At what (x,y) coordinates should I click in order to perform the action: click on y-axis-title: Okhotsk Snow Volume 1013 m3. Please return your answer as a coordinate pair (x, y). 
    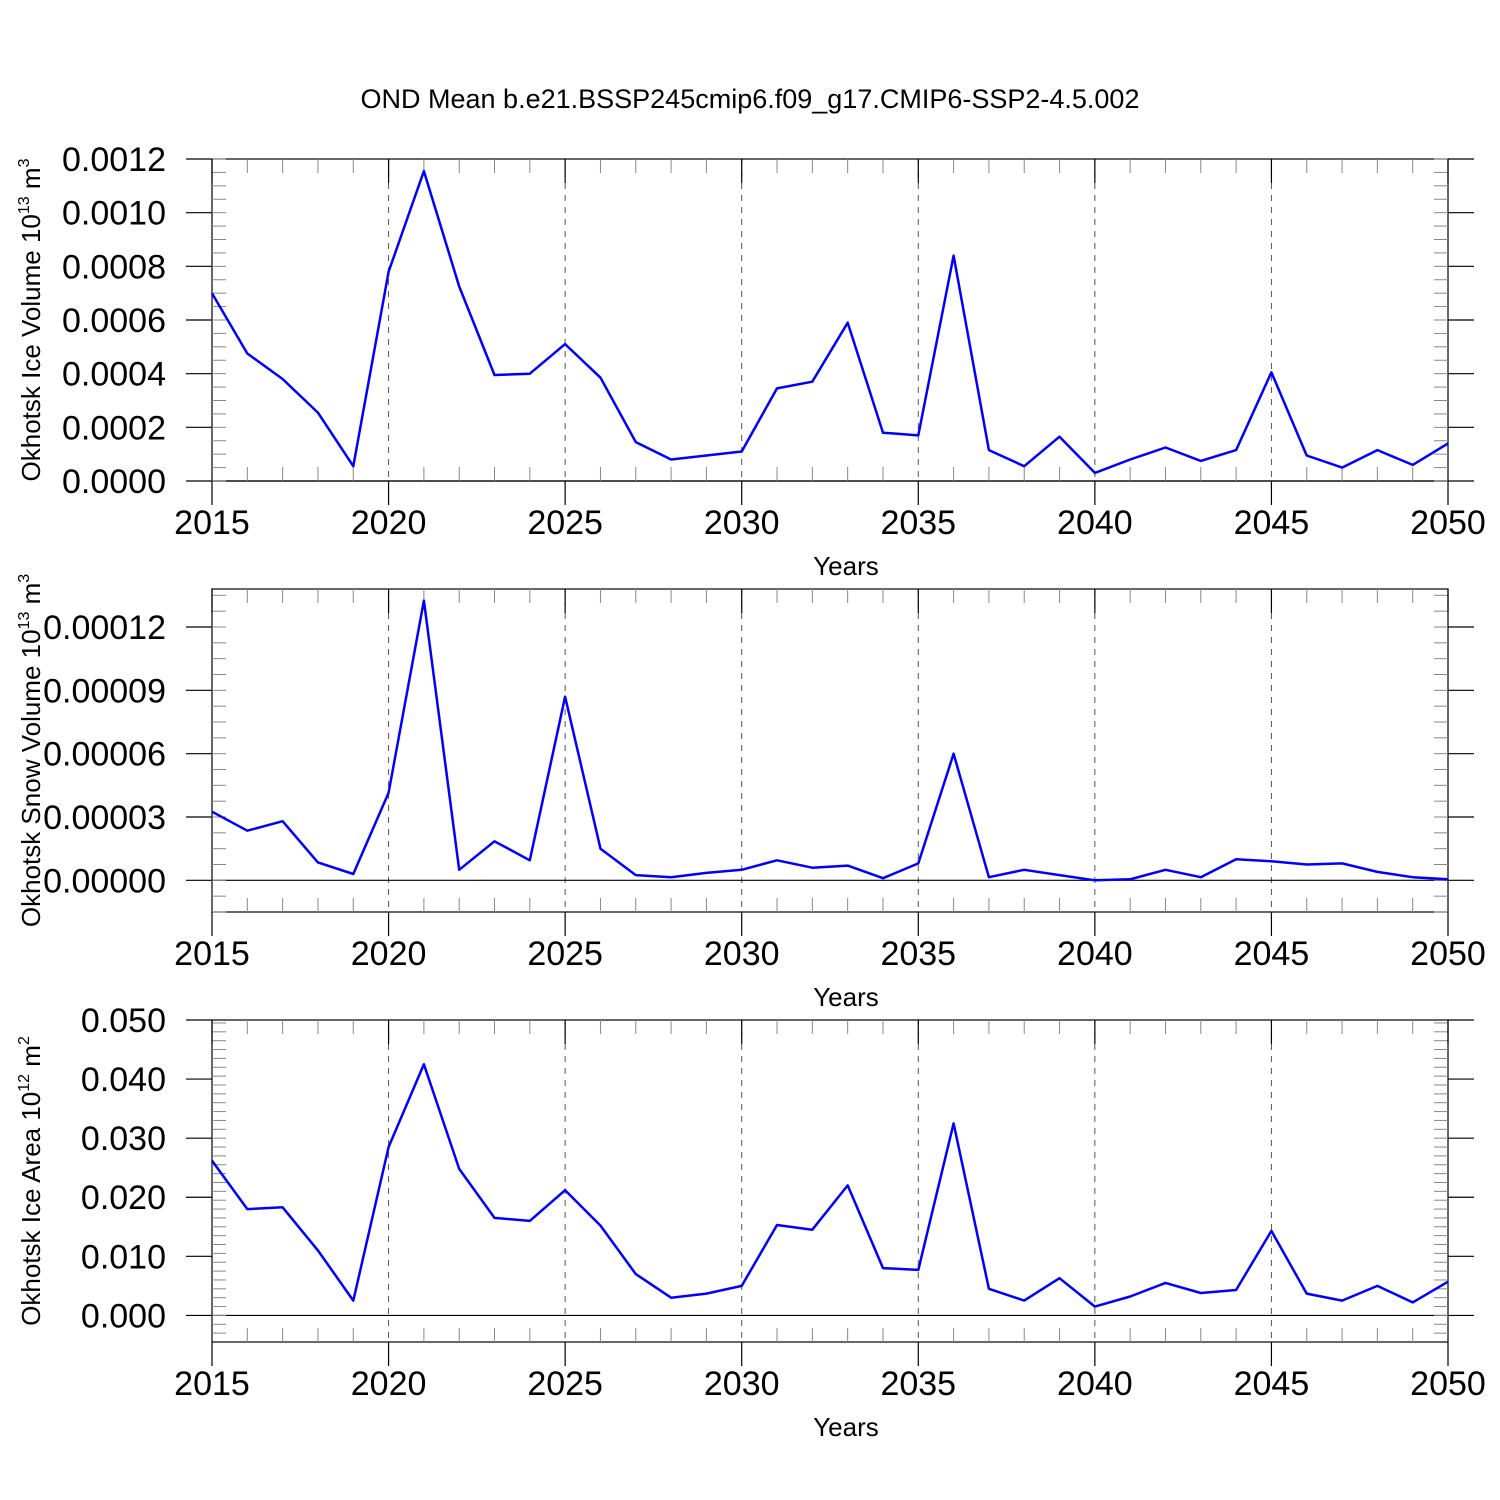
    Looking at the image, I should click on (31, 750).